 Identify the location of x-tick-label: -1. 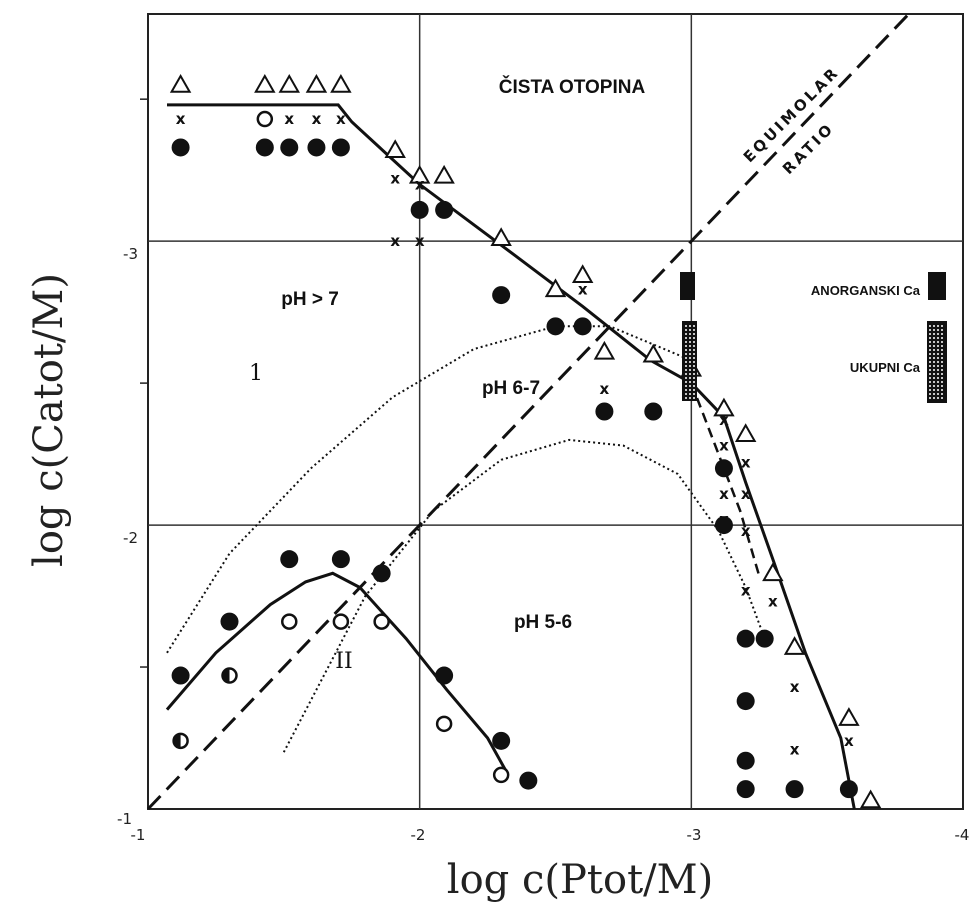
(138, 835).